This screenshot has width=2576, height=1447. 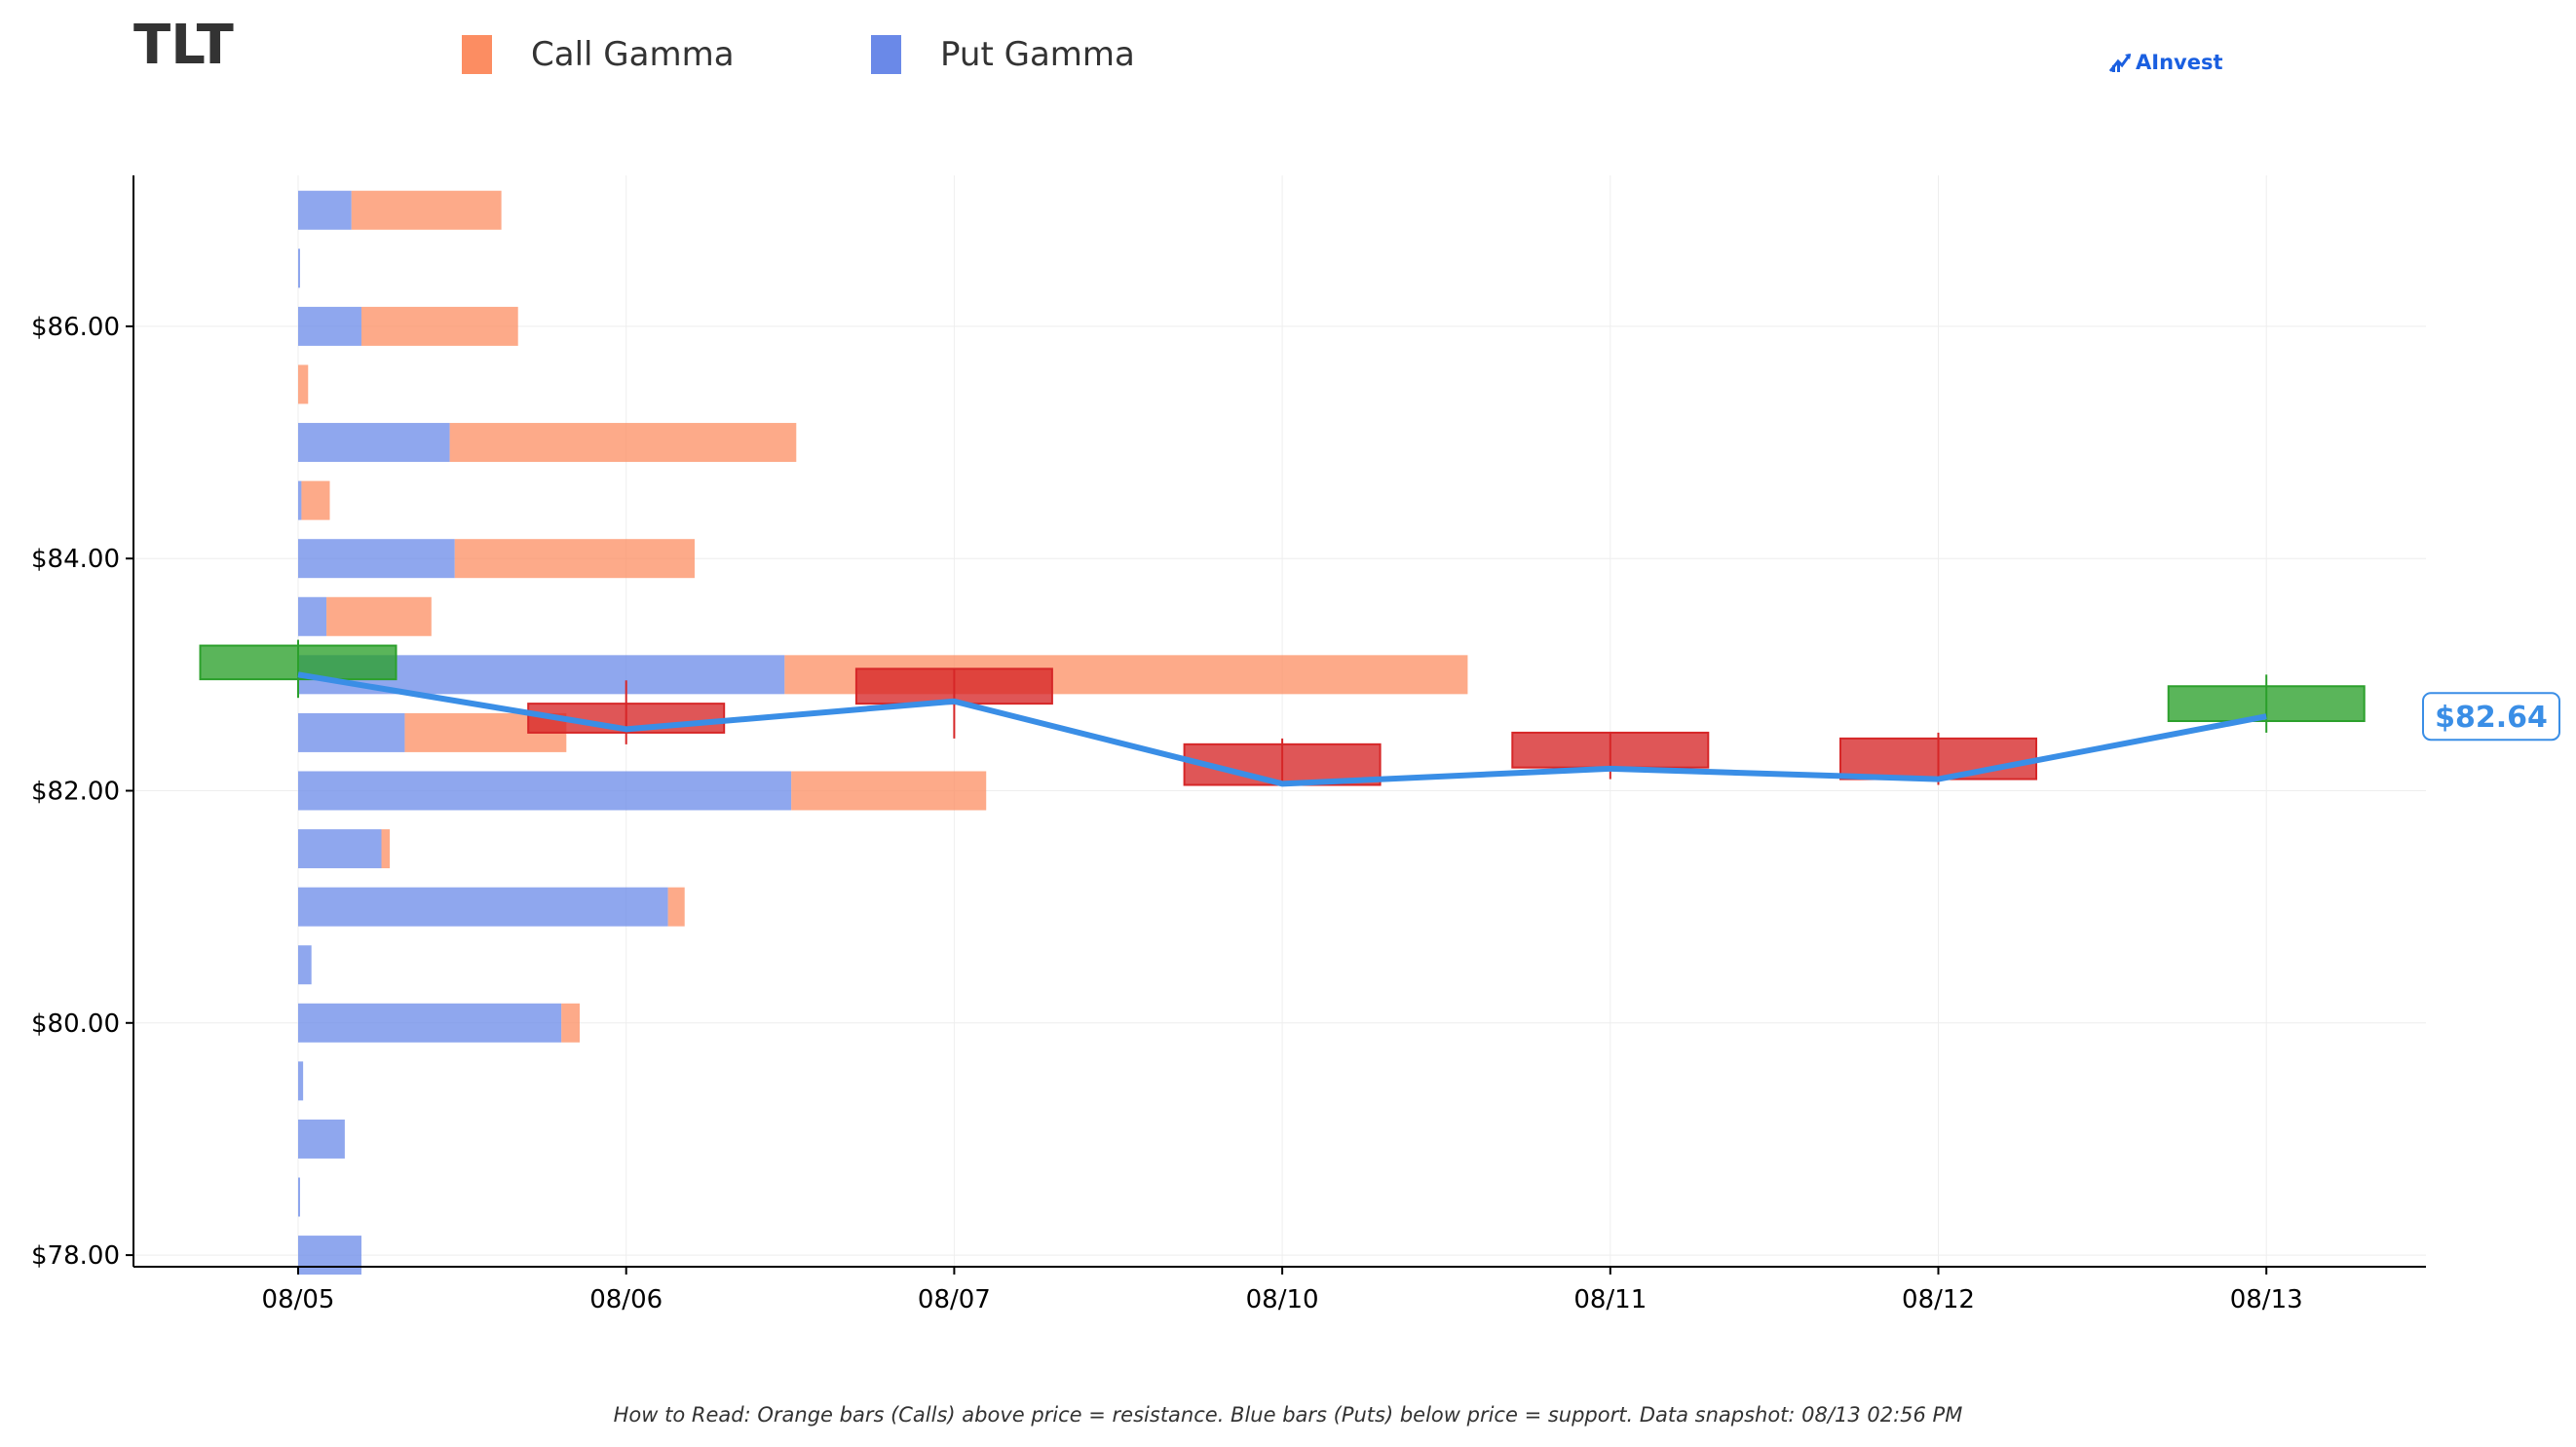 I want to click on legend-swatch-call, so click(x=477, y=54).